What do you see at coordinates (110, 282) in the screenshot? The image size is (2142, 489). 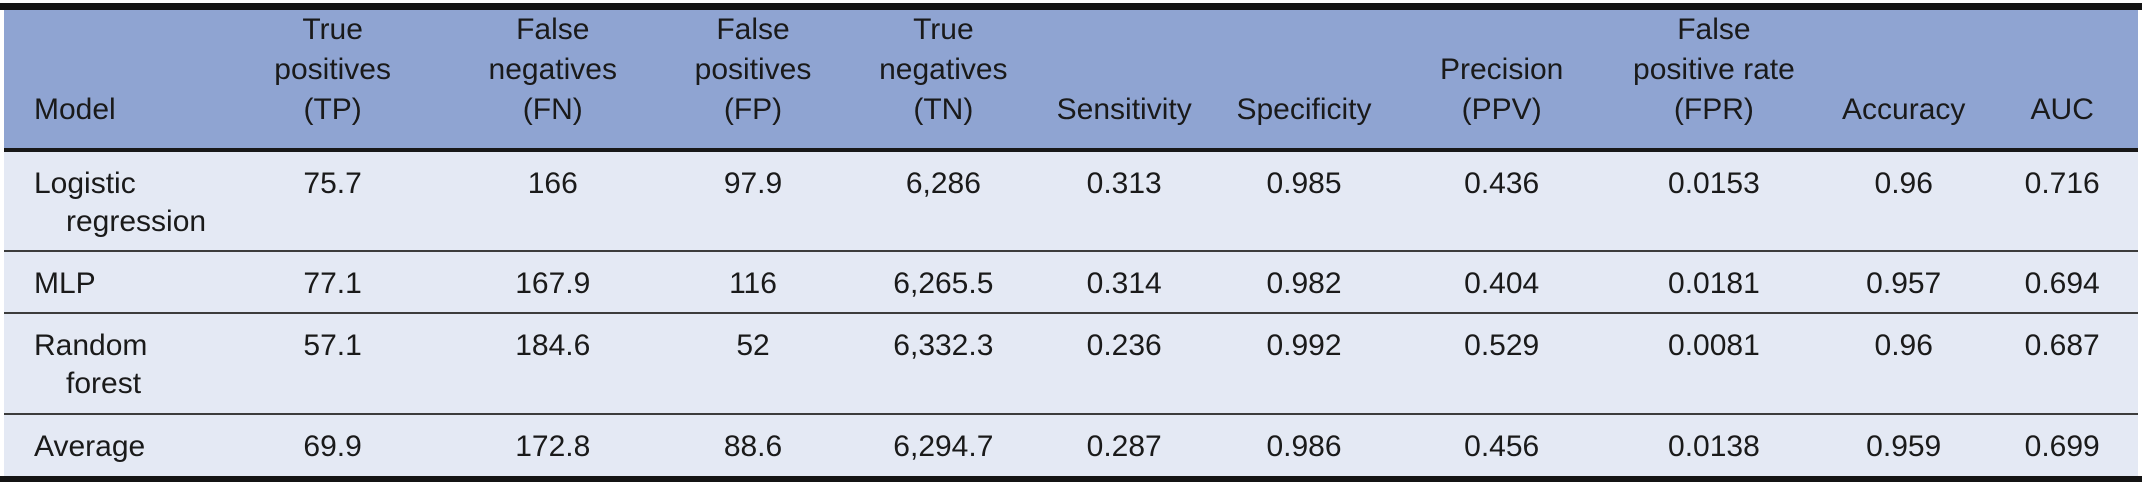 I see `model-name-cell: MLP` at bounding box center [110, 282].